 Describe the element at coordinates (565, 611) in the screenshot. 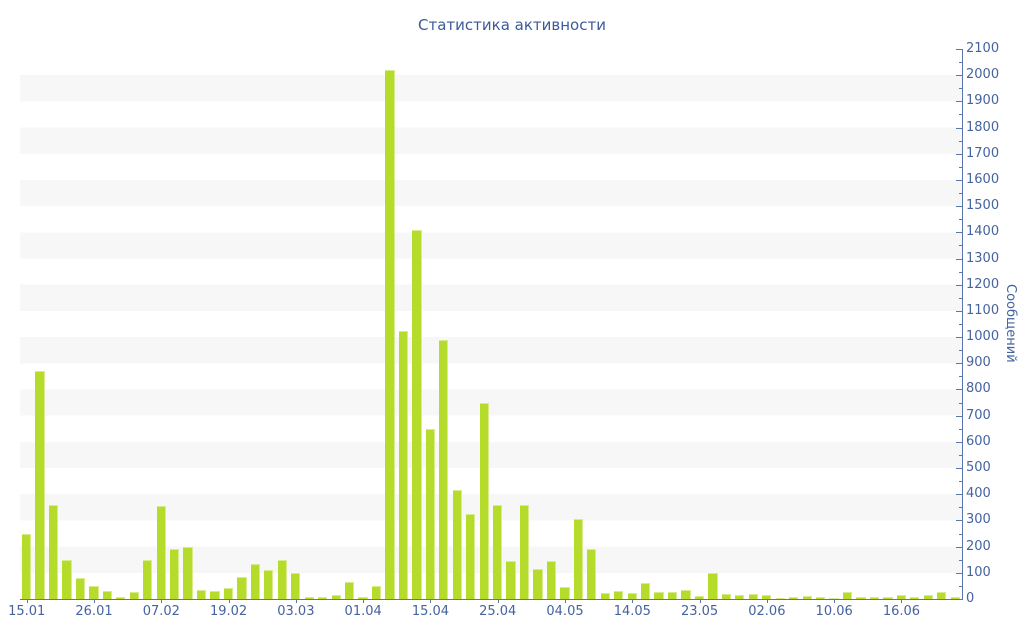

I see `x-tick-label: 04.05` at that location.